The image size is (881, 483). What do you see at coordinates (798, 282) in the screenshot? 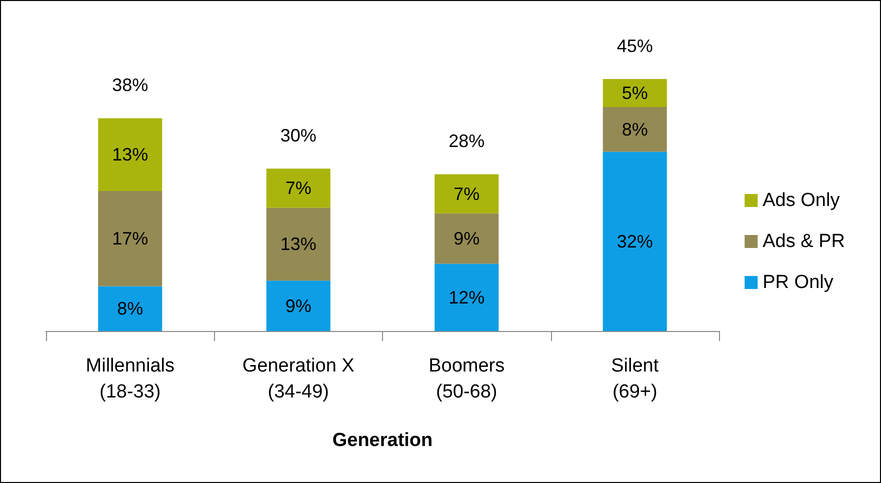
I see `legend-label: PR Only` at bounding box center [798, 282].